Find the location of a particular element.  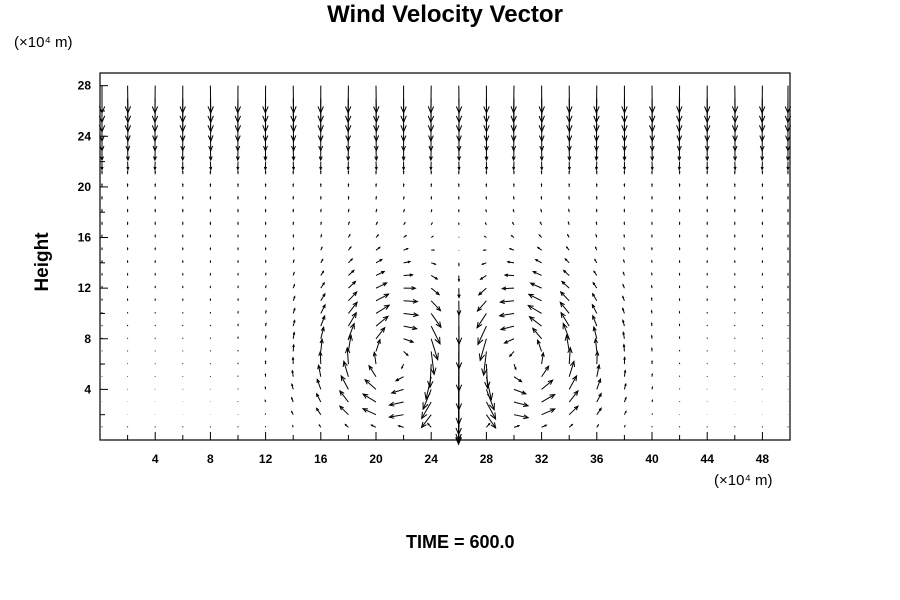

x-tick-label: 16 is located at coordinates (321, 459).